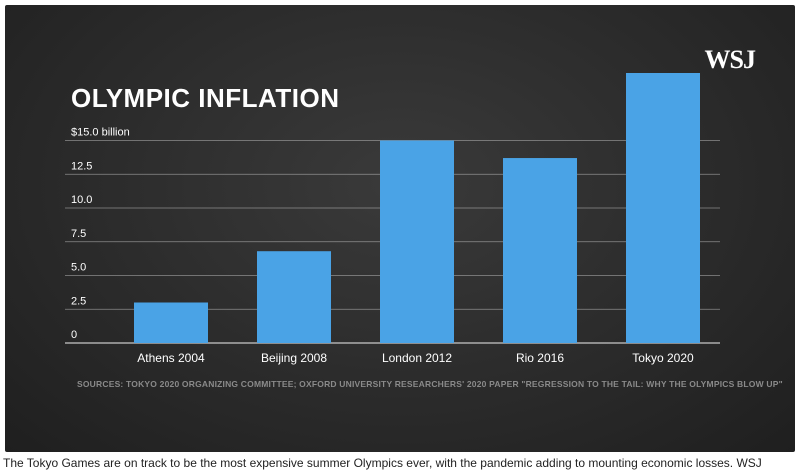  I want to click on x-tick-label: Tokyo 2020, so click(663, 358).